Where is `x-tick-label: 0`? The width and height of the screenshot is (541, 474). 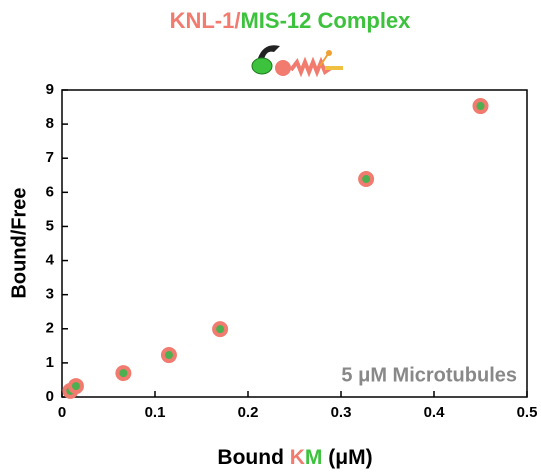 x-tick-label: 0 is located at coordinates (62, 412).